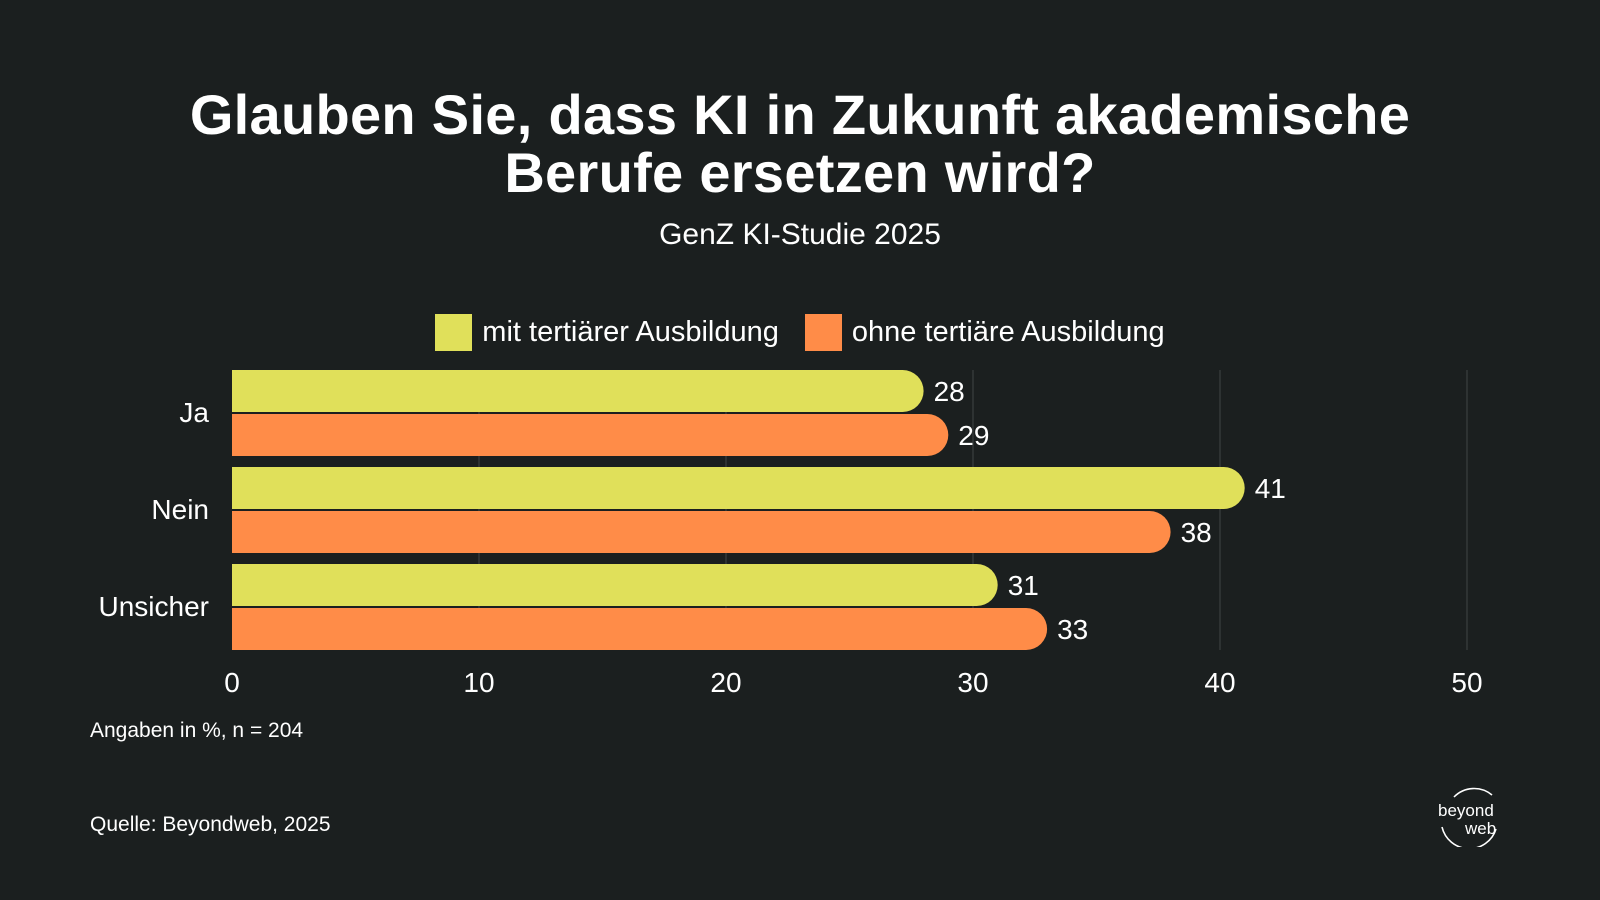 The image size is (1600, 900). I want to click on value-label-ja-ohne: 29, so click(973, 435).